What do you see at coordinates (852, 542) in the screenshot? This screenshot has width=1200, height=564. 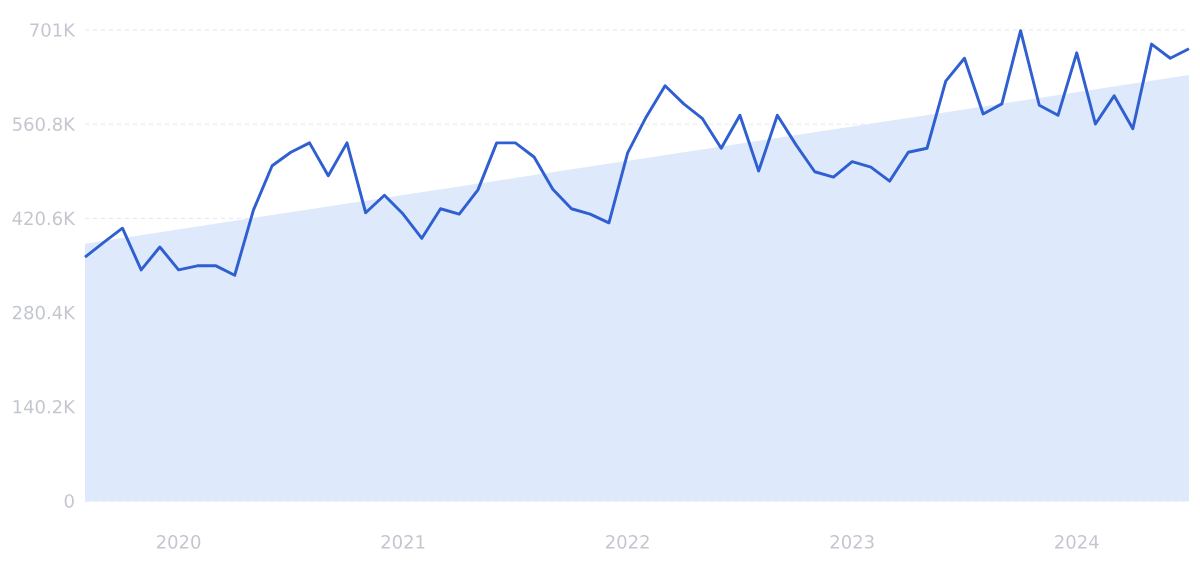 I see `x-tick-label: 2023` at bounding box center [852, 542].